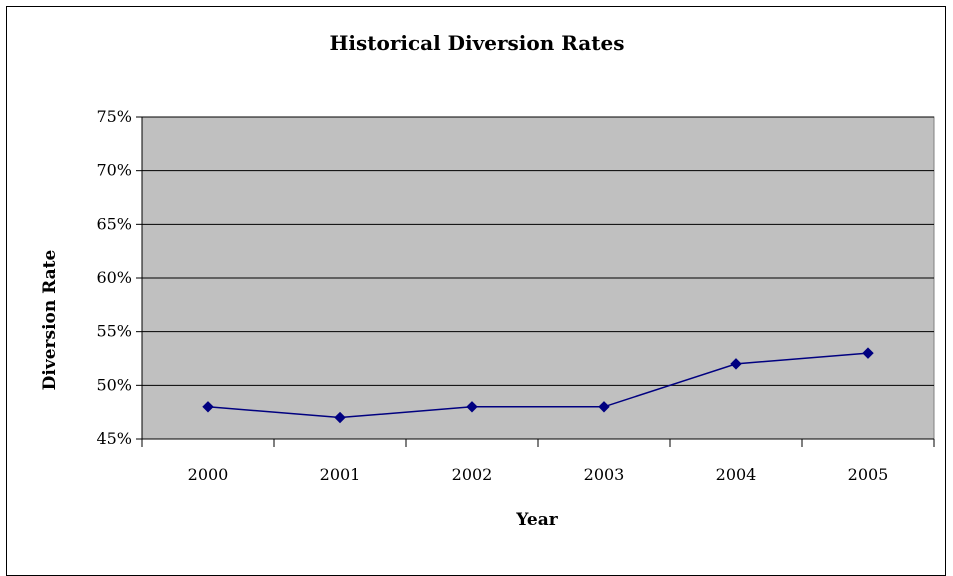 The width and height of the screenshot is (953, 576). What do you see at coordinates (604, 474) in the screenshot?
I see `x-tick-label: 2003` at bounding box center [604, 474].